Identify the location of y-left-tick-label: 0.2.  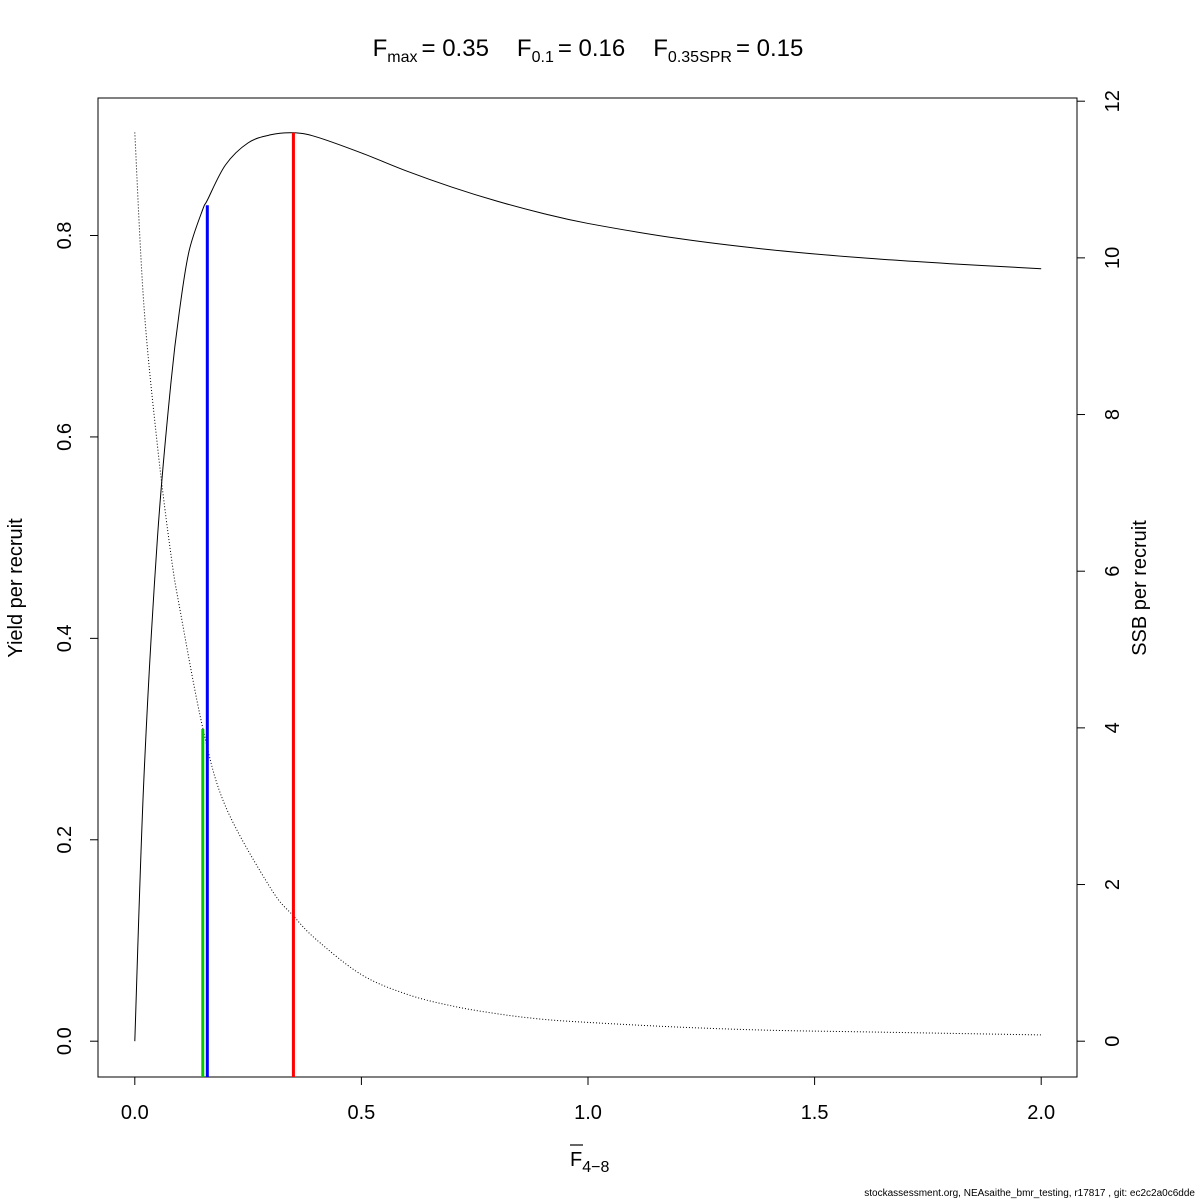
(65, 840).